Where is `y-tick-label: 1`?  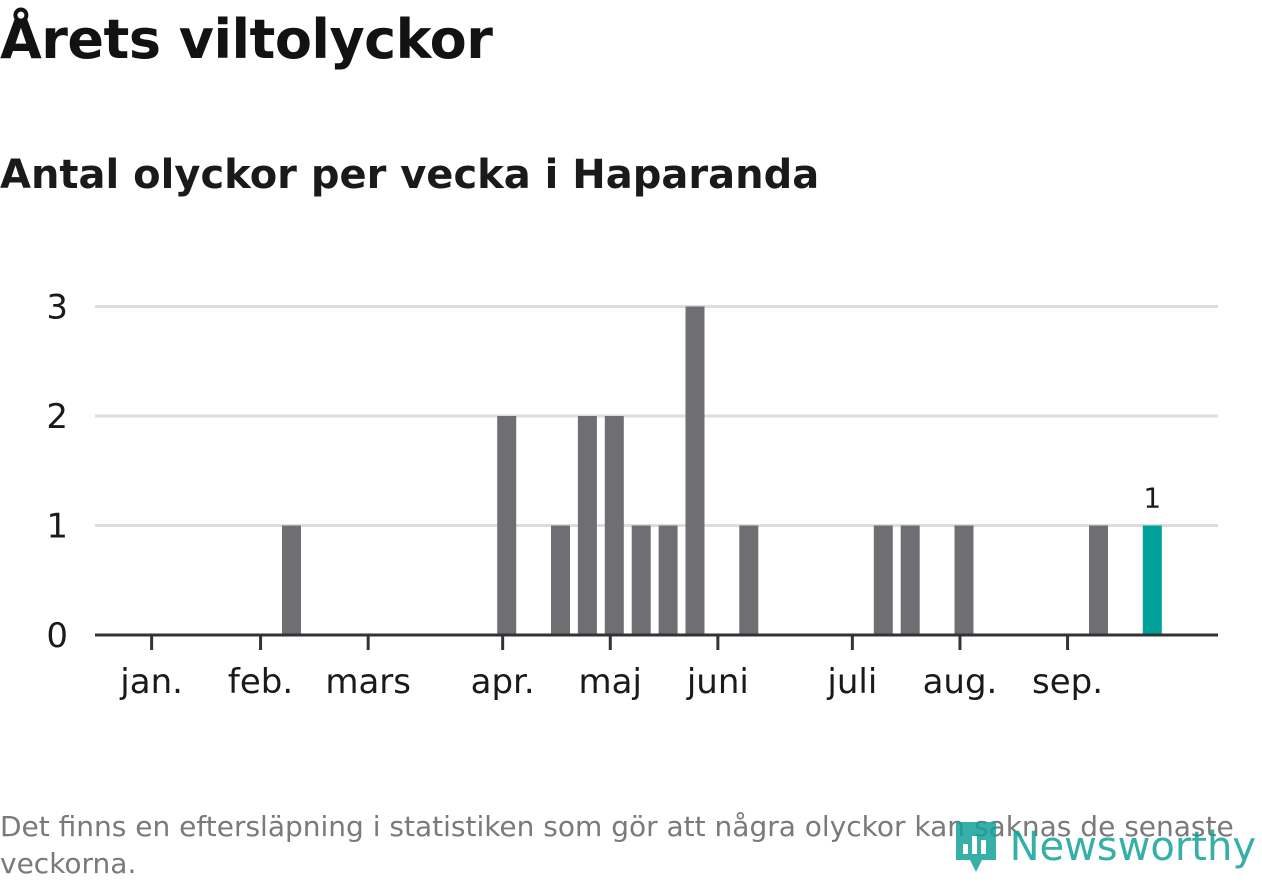
y-tick-label: 1 is located at coordinates (57, 527).